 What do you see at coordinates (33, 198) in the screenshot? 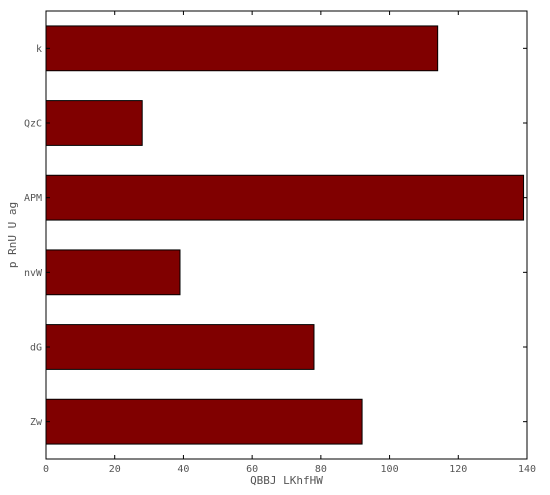
I see `y-tick-label: APM` at bounding box center [33, 198].